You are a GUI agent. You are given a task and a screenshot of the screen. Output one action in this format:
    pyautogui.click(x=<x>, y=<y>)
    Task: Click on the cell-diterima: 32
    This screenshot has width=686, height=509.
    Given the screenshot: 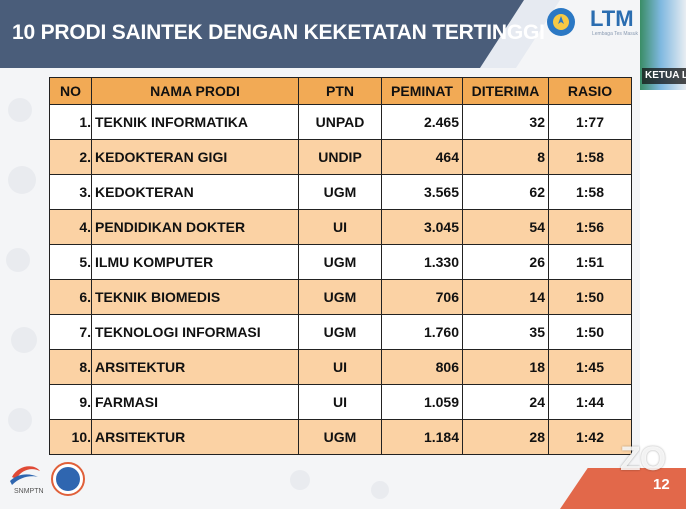 What is the action you would take?
    pyautogui.click(x=505, y=122)
    